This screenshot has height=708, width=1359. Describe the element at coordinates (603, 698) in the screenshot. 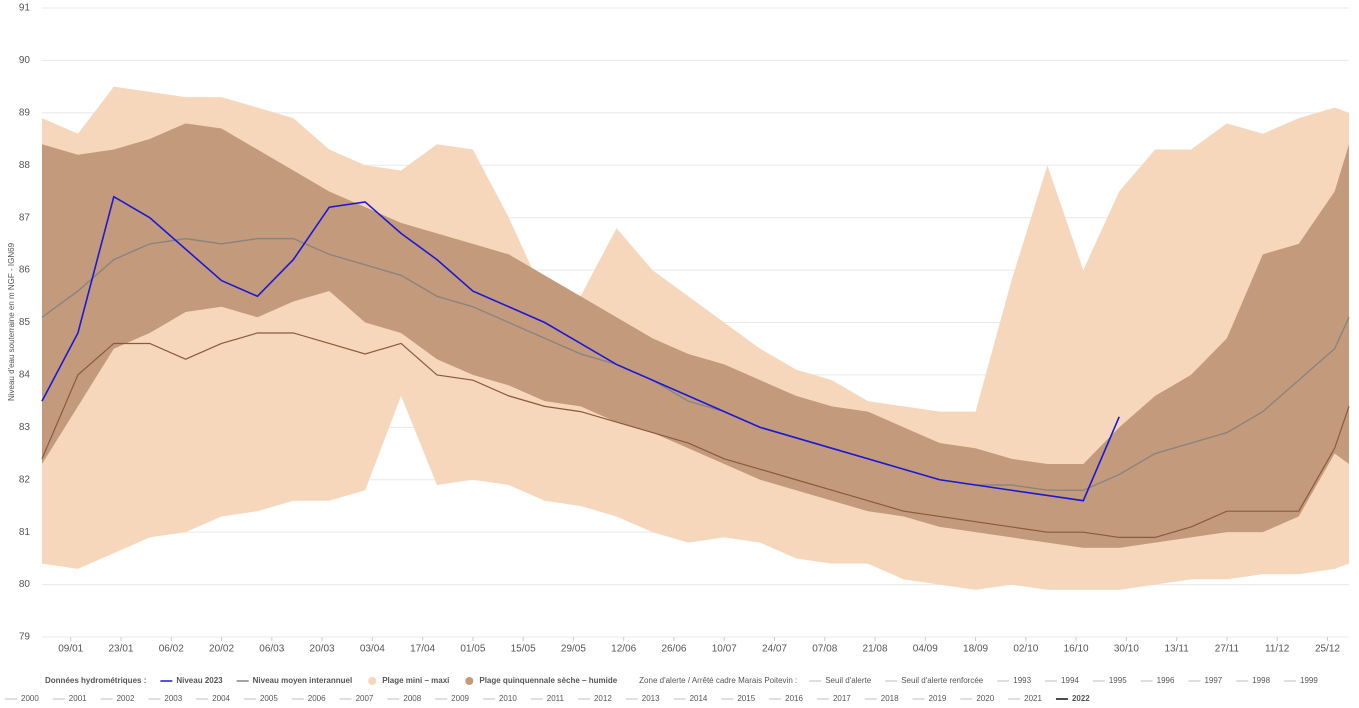

I see `legend-label: 2012` at that location.